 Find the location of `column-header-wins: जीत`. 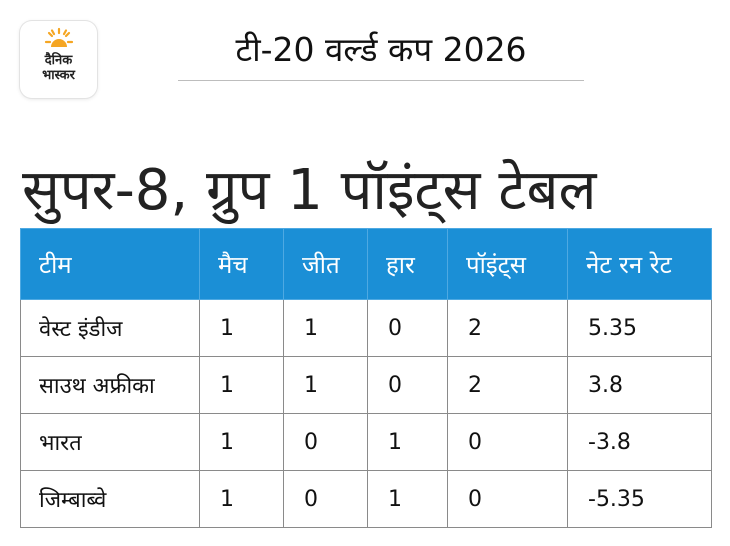

column-header-wins: जीत is located at coordinates (325, 264).